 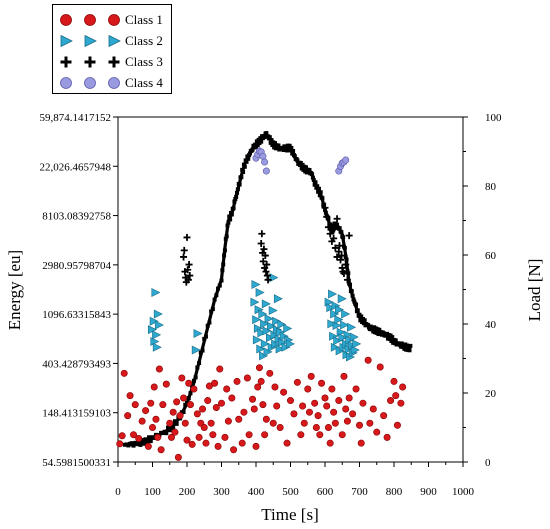 I want to click on legend-label: Class 1, so click(x=144, y=19).